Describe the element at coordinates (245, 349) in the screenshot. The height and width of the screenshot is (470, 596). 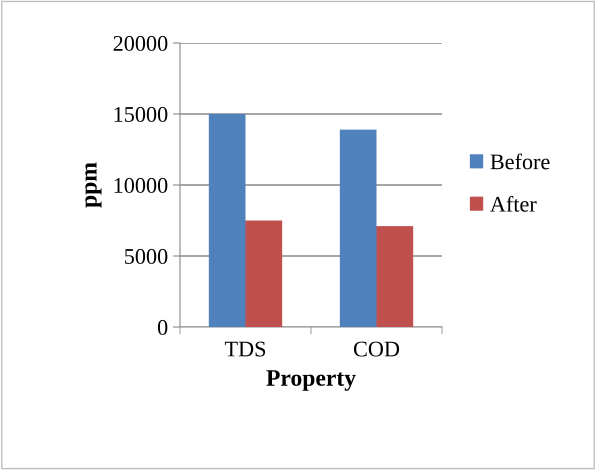
I see `x-tick-label: TDS` at that location.